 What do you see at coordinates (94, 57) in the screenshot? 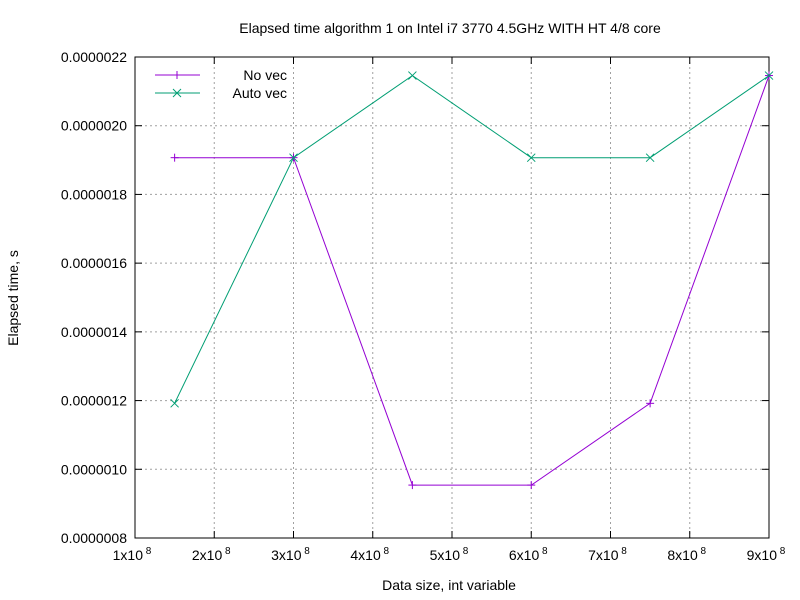
I see `y-tick-label: 0.0000022` at bounding box center [94, 57].